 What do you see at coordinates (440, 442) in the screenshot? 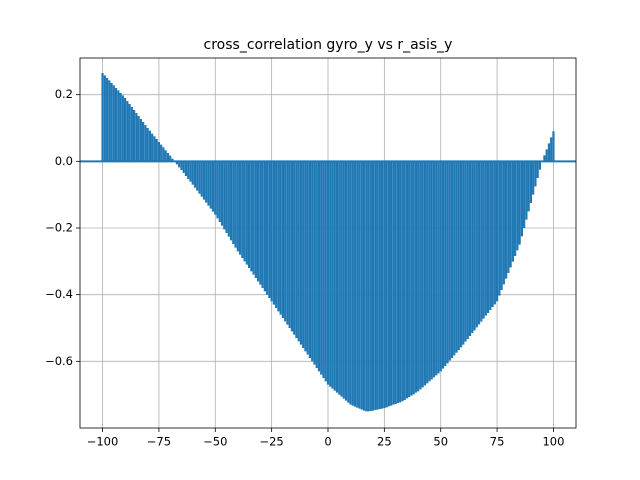
I see `x-tick-label: 50` at bounding box center [440, 442].